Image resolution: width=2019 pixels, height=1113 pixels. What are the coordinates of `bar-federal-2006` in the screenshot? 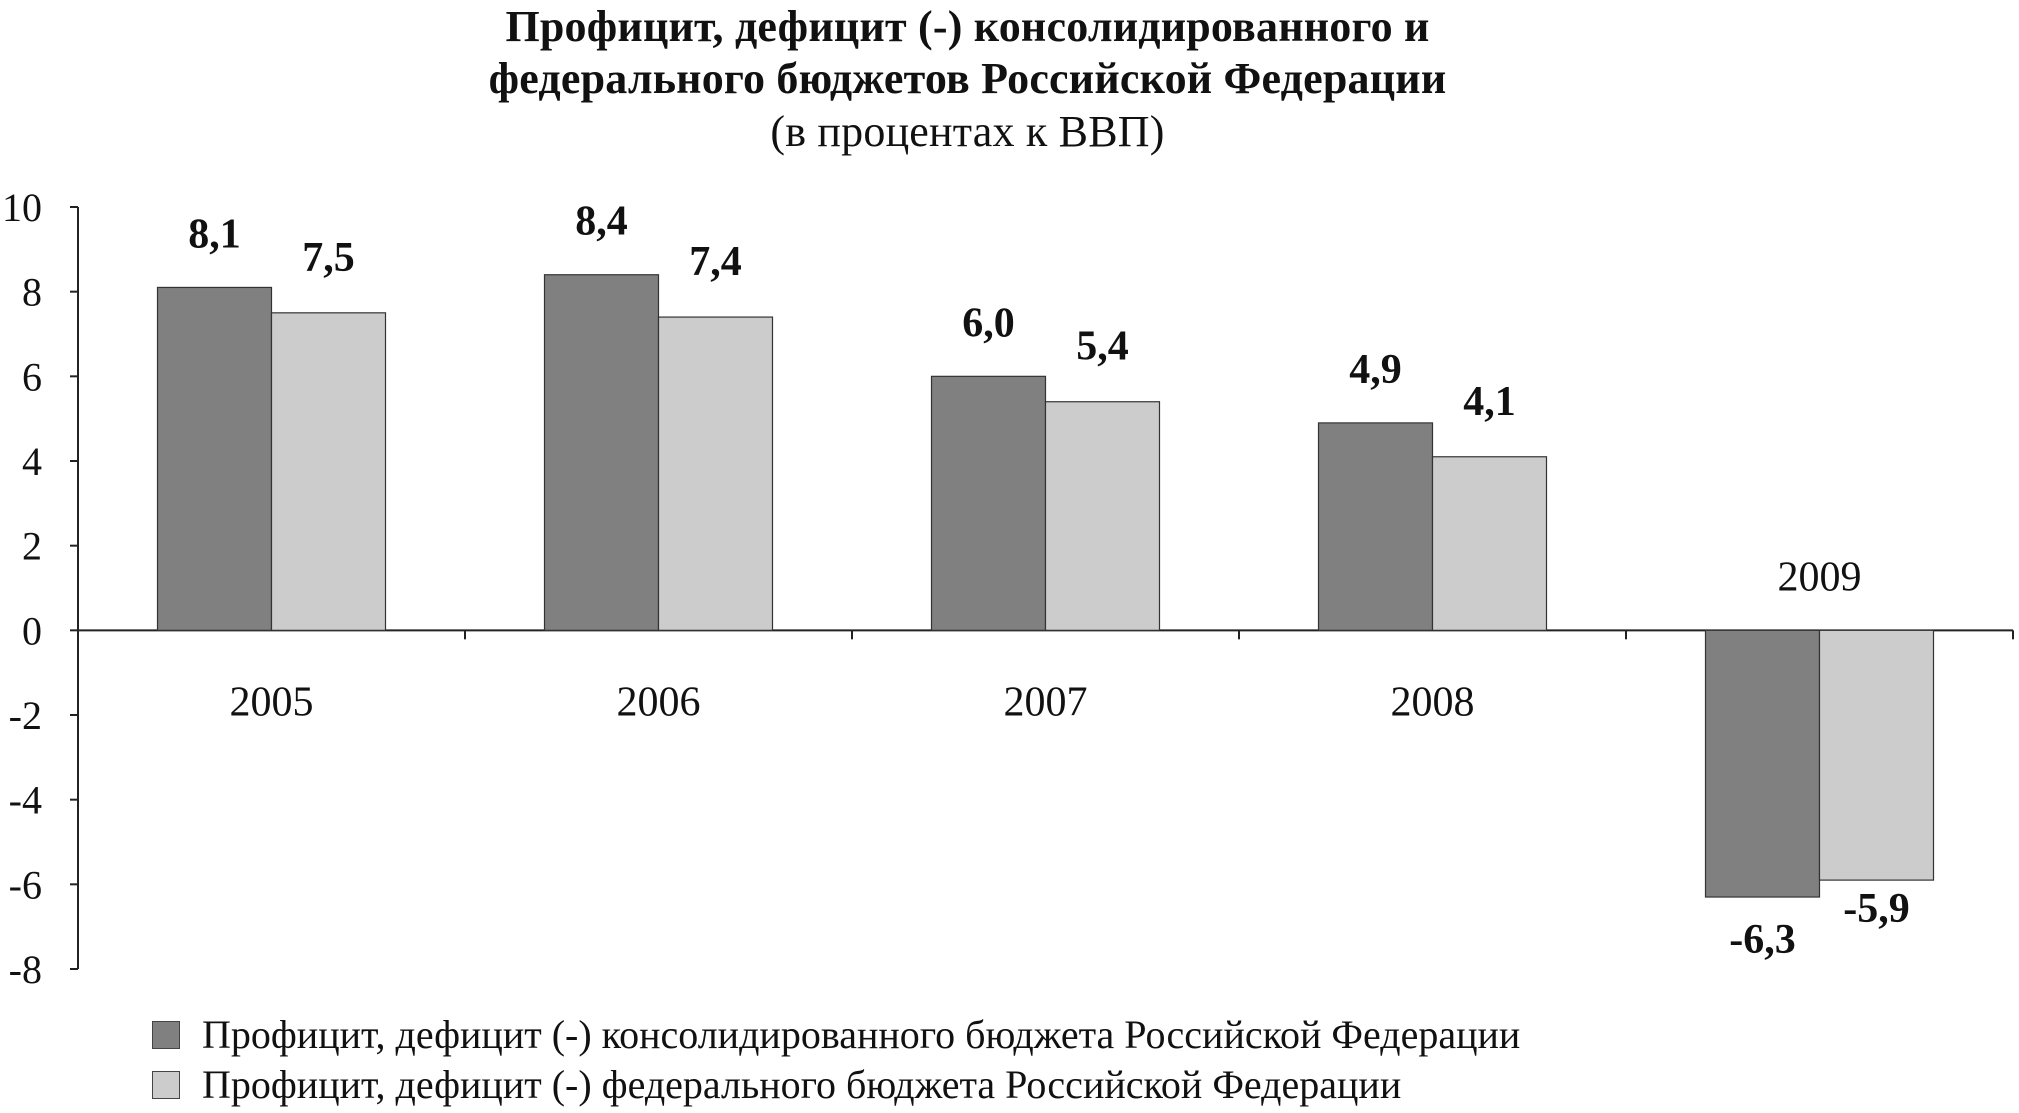 It's located at (715, 473).